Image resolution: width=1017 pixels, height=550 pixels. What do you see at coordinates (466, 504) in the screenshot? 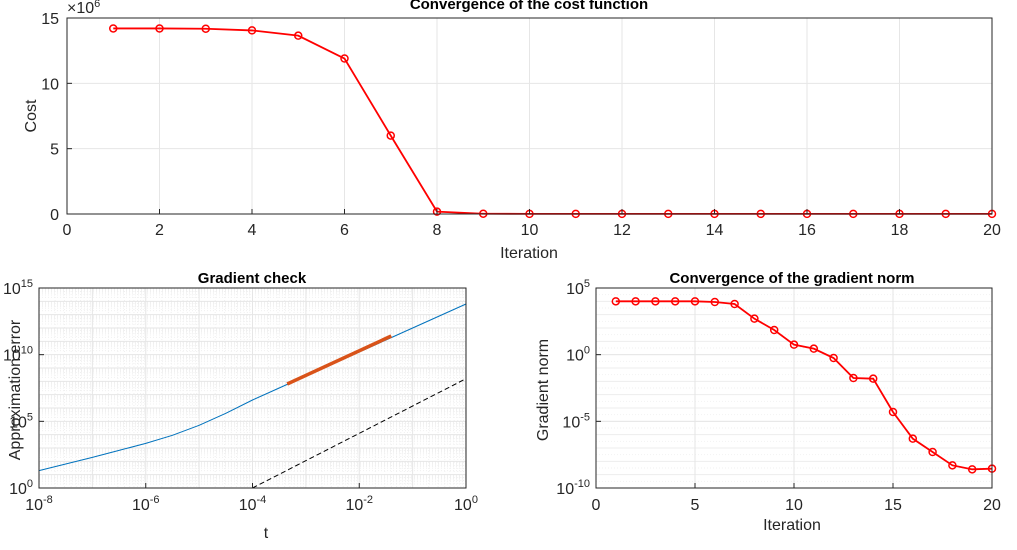
I see `gradient-check-xtick-label: 10⁰` at bounding box center [466, 504].